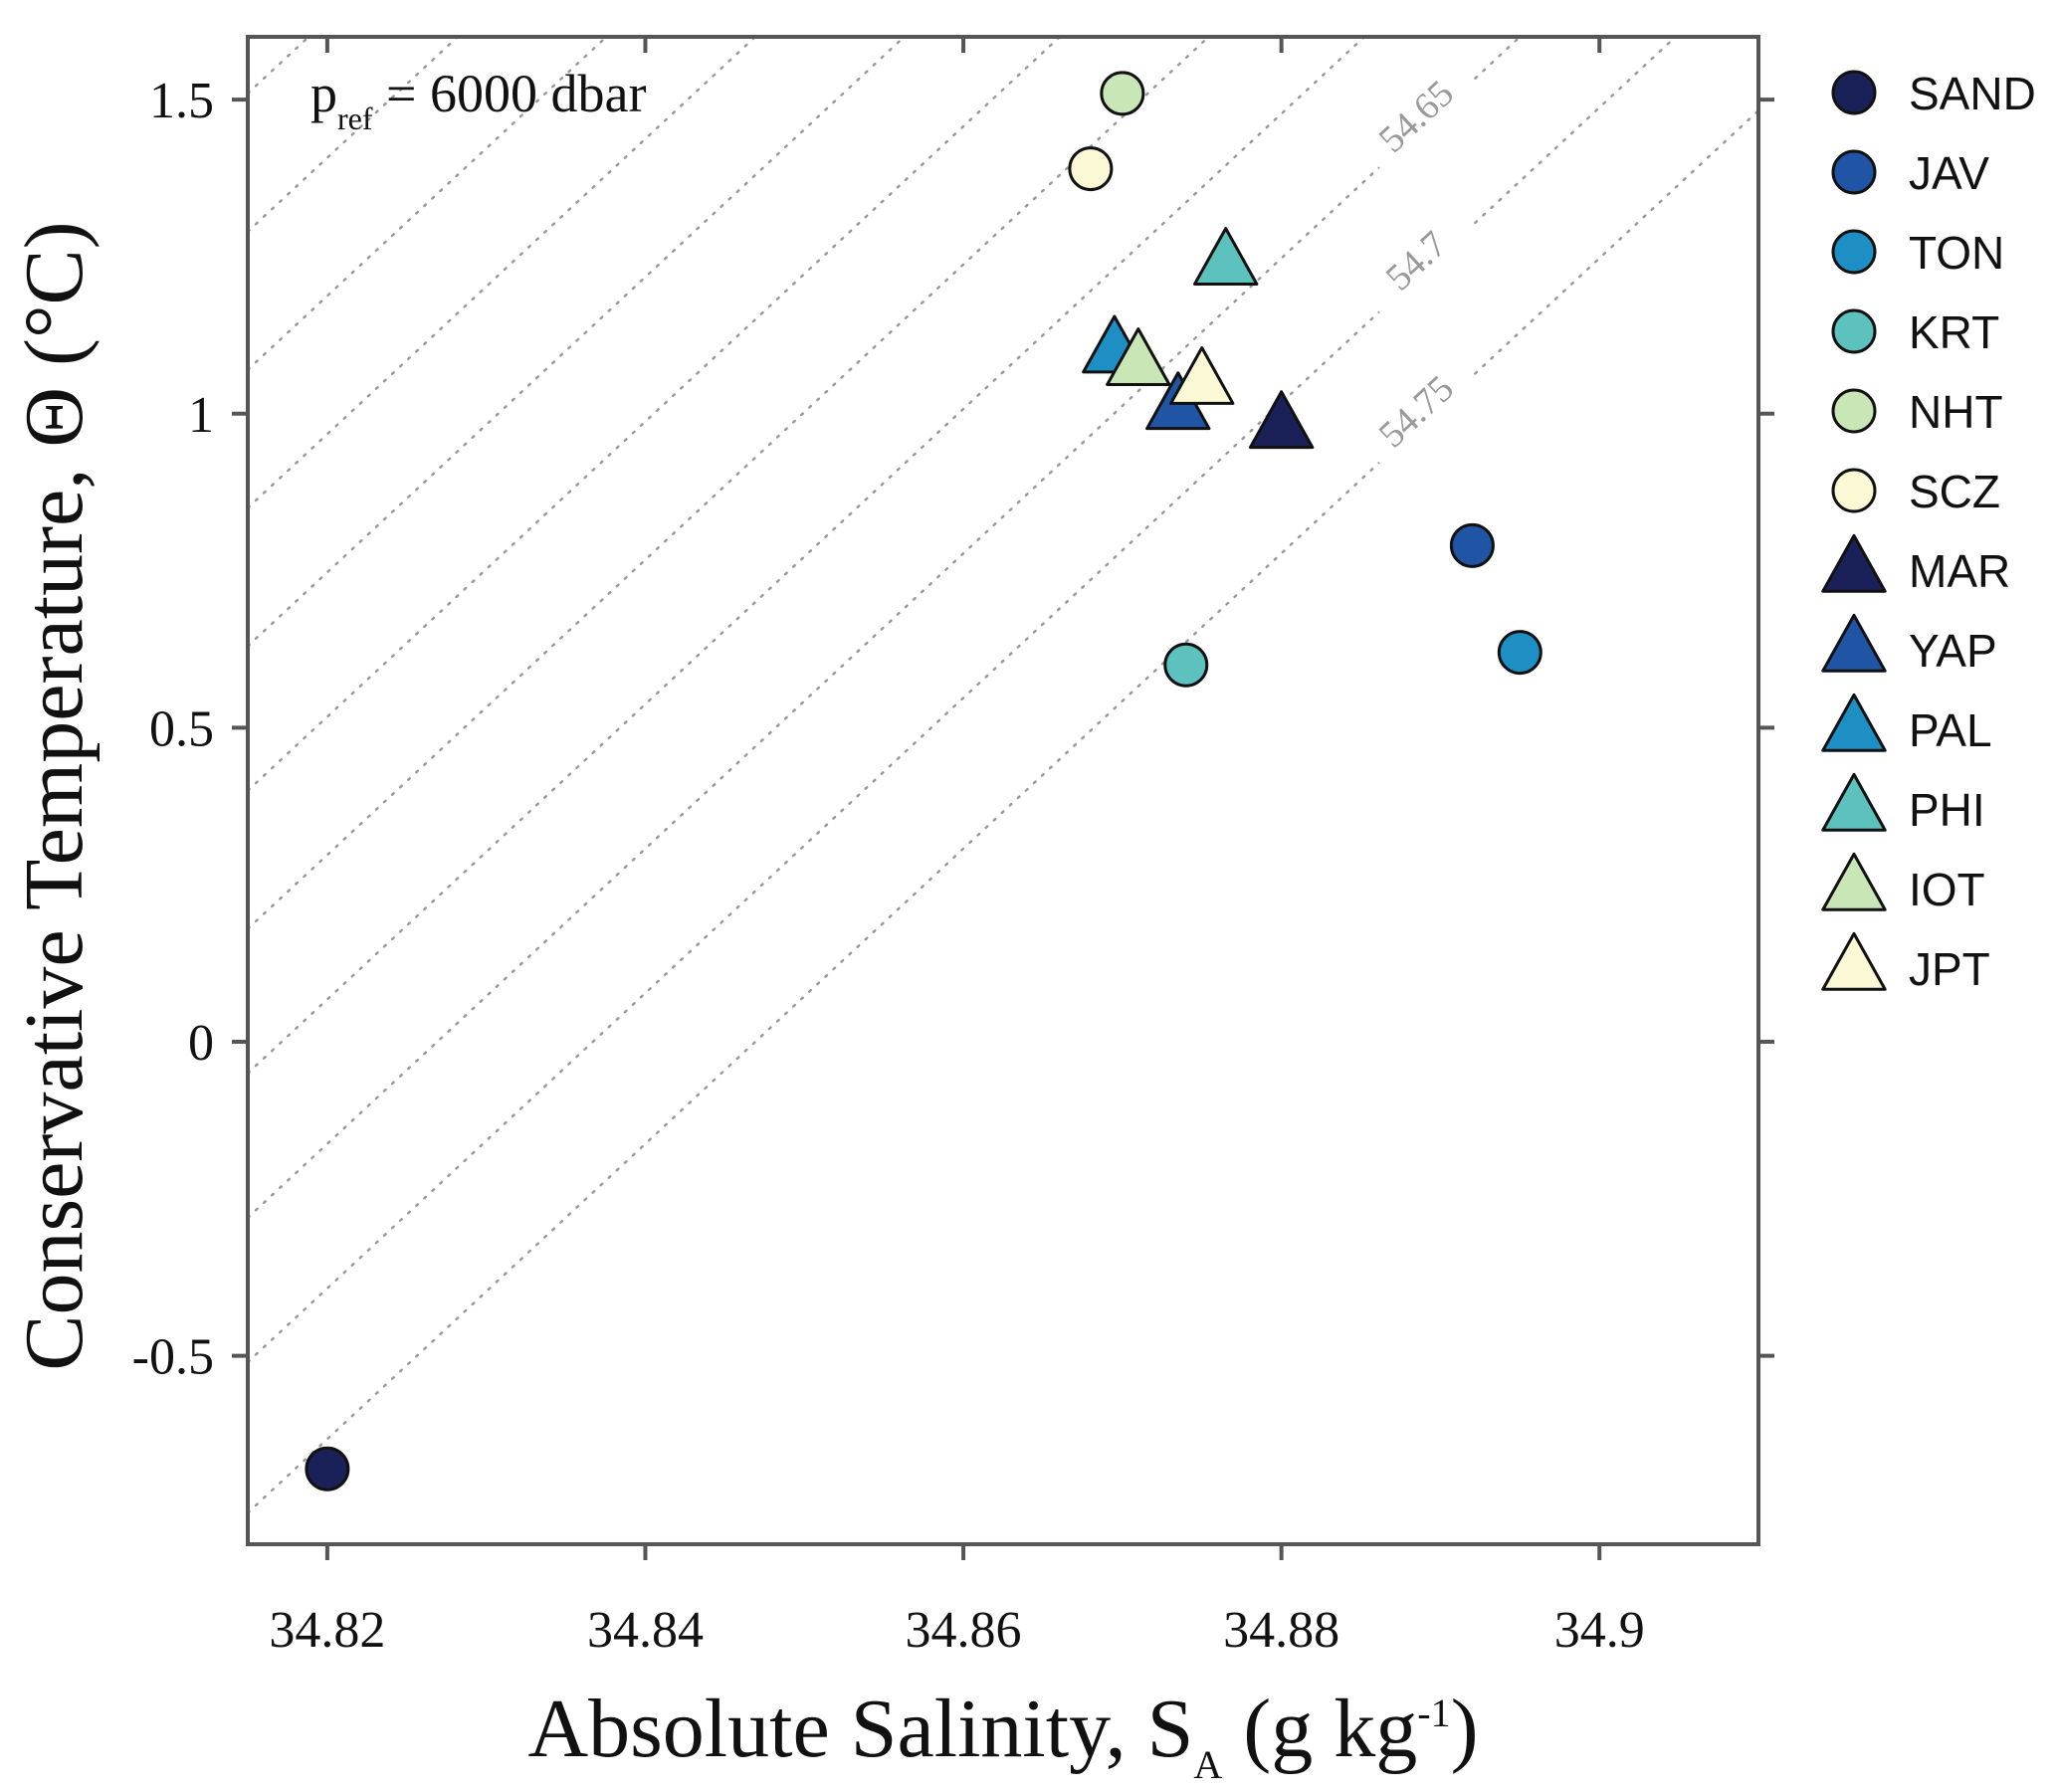 The width and height of the screenshot is (2057, 1792). Describe the element at coordinates (1903, 883) in the screenshot. I see `legend-item-iot: IOT` at that location.